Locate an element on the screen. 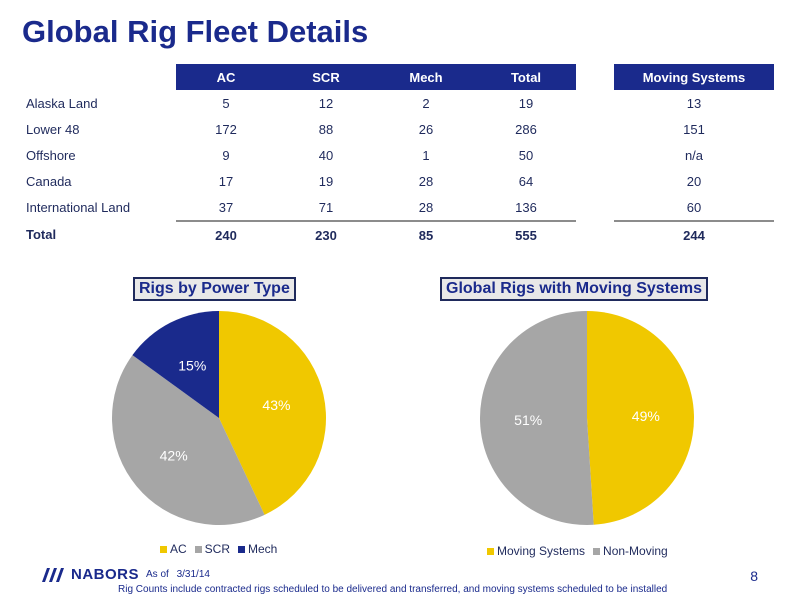 Image resolution: width=800 pixels, height=600 pixels. total-label: Total is located at coordinates (41, 234).